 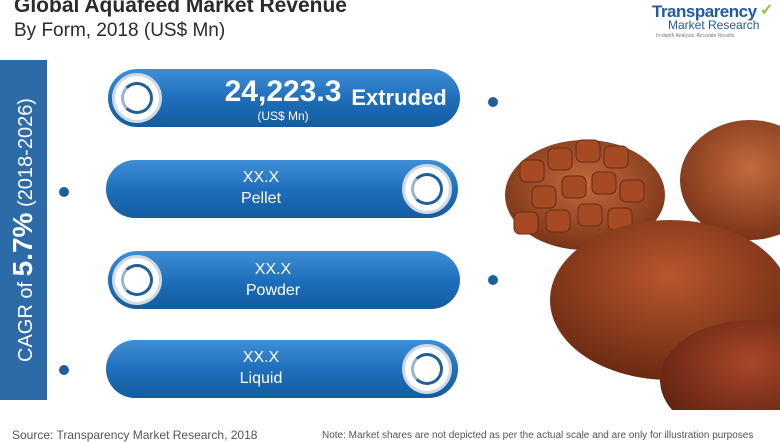 What do you see at coordinates (26, 321) in the screenshot?
I see `cagr-prefix: CAGR of` at bounding box center [26, 321].